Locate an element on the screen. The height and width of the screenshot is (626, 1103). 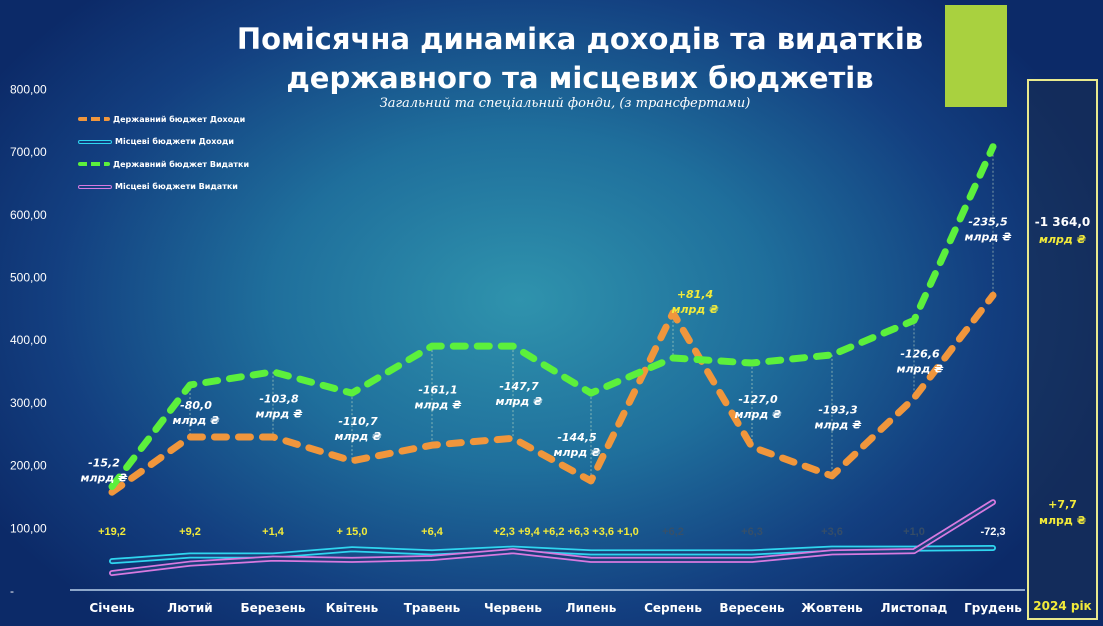
state-annual-unit: млрд ₴ is located at coordinates (1062, 239).